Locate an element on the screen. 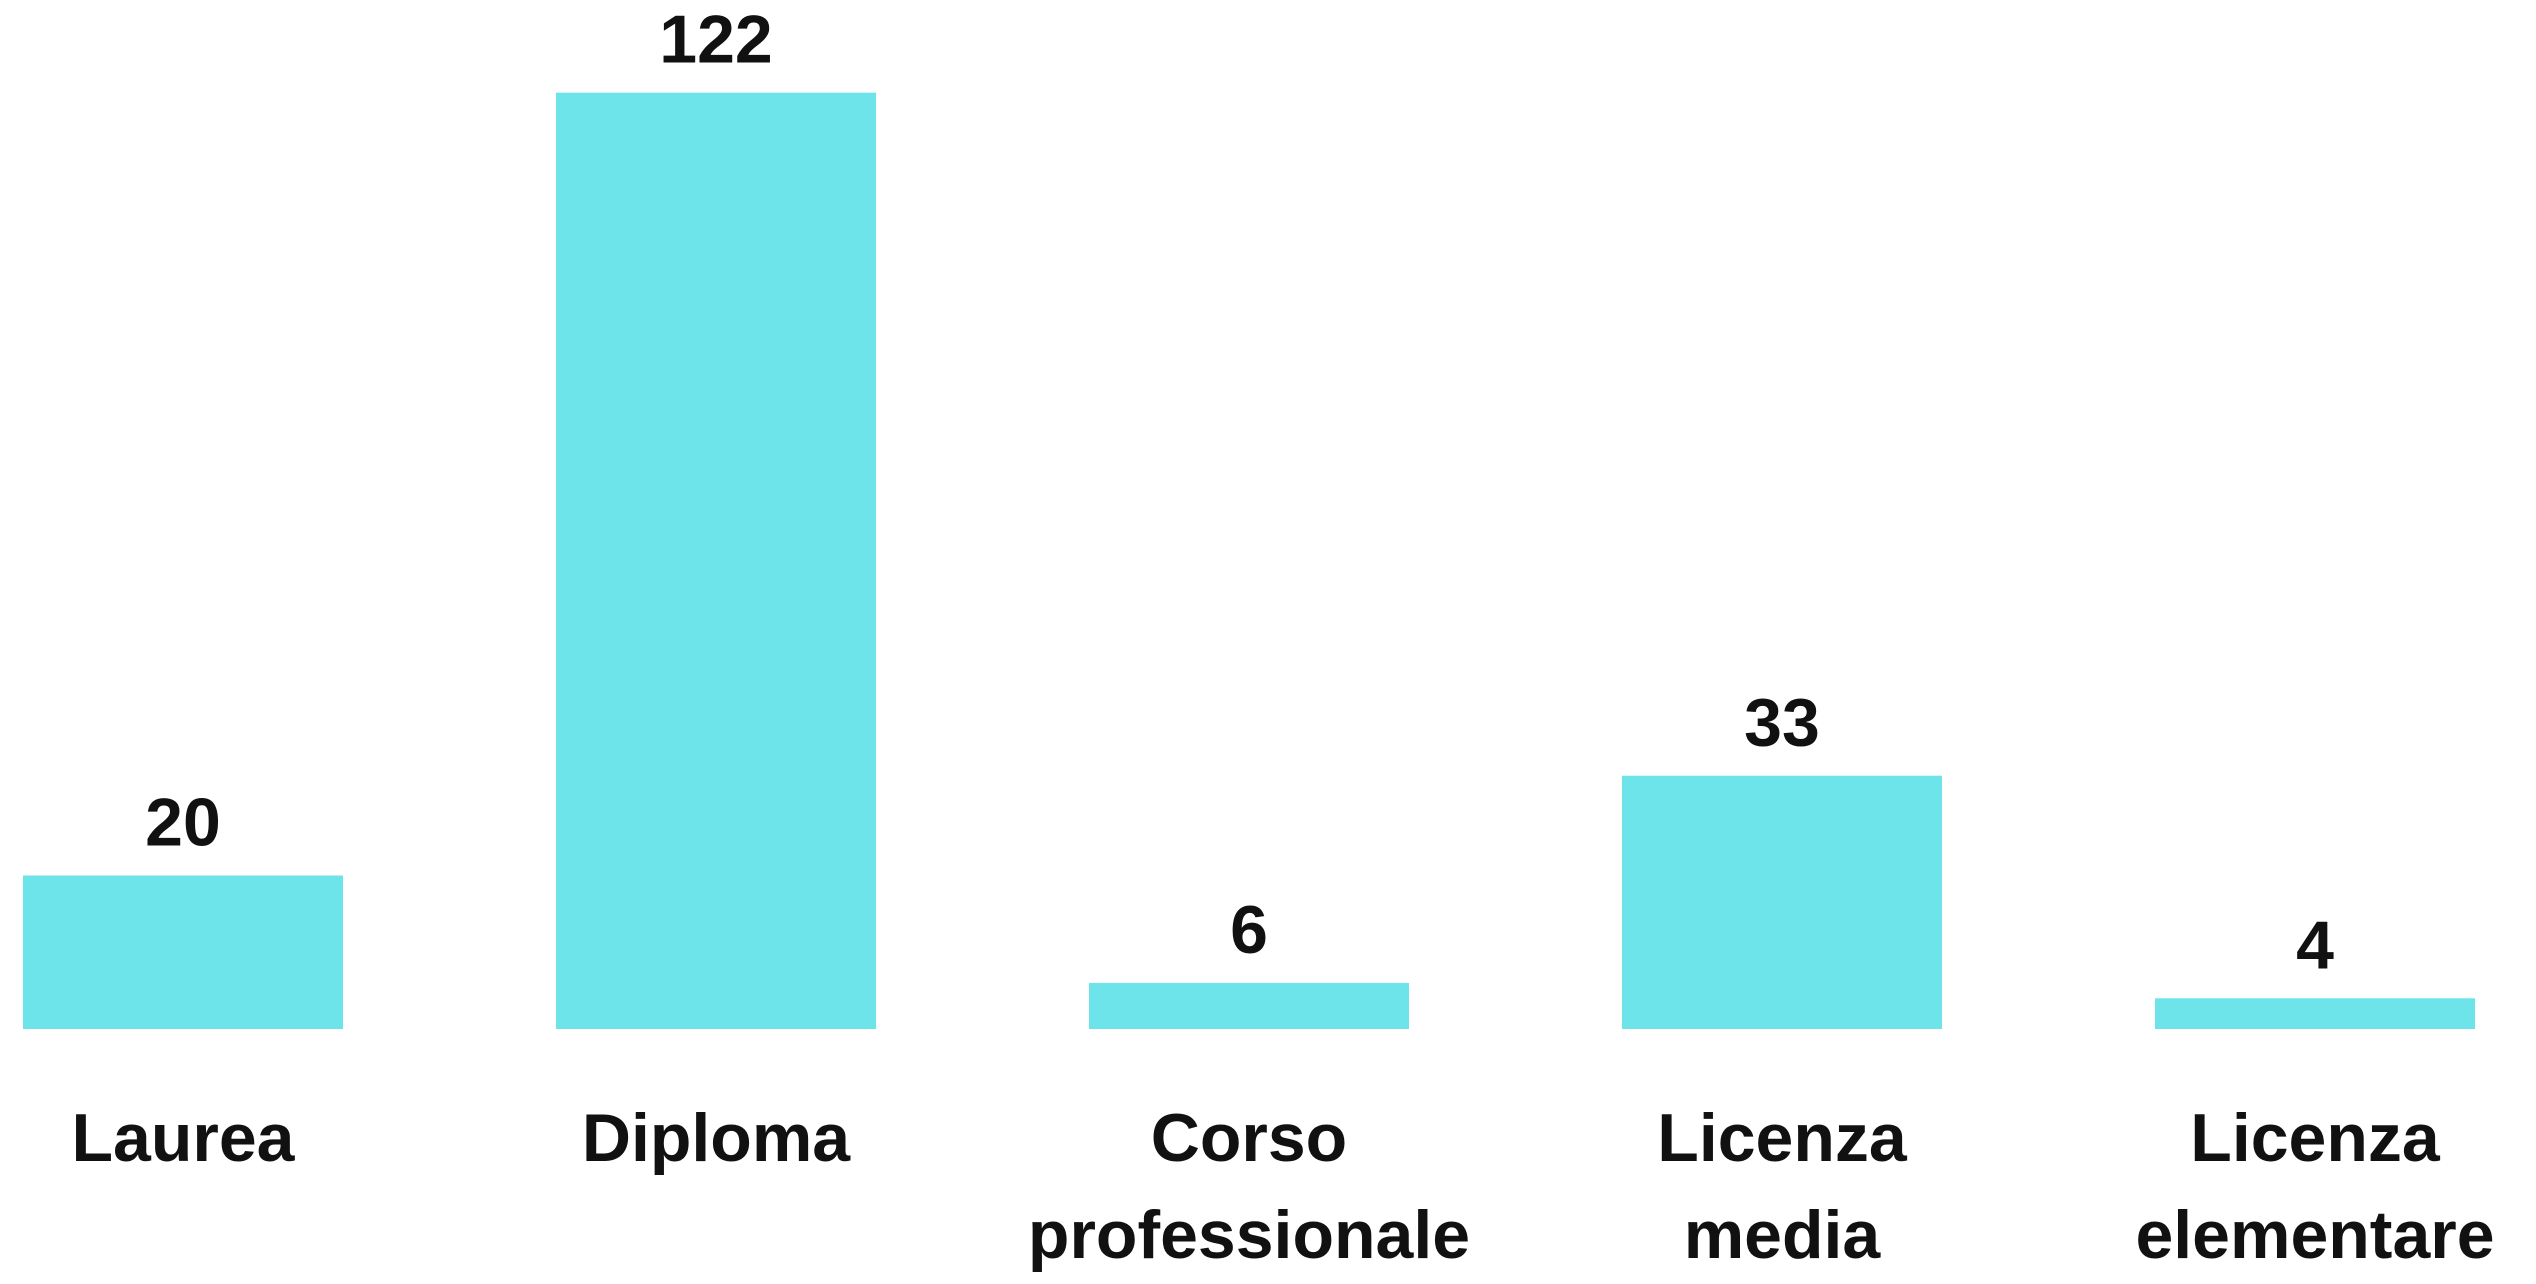 Image resolution: width=2536 pixels, height=1284 pixels. x-tick-label-box: Licenza media is located at coordinates (1782, 1187).